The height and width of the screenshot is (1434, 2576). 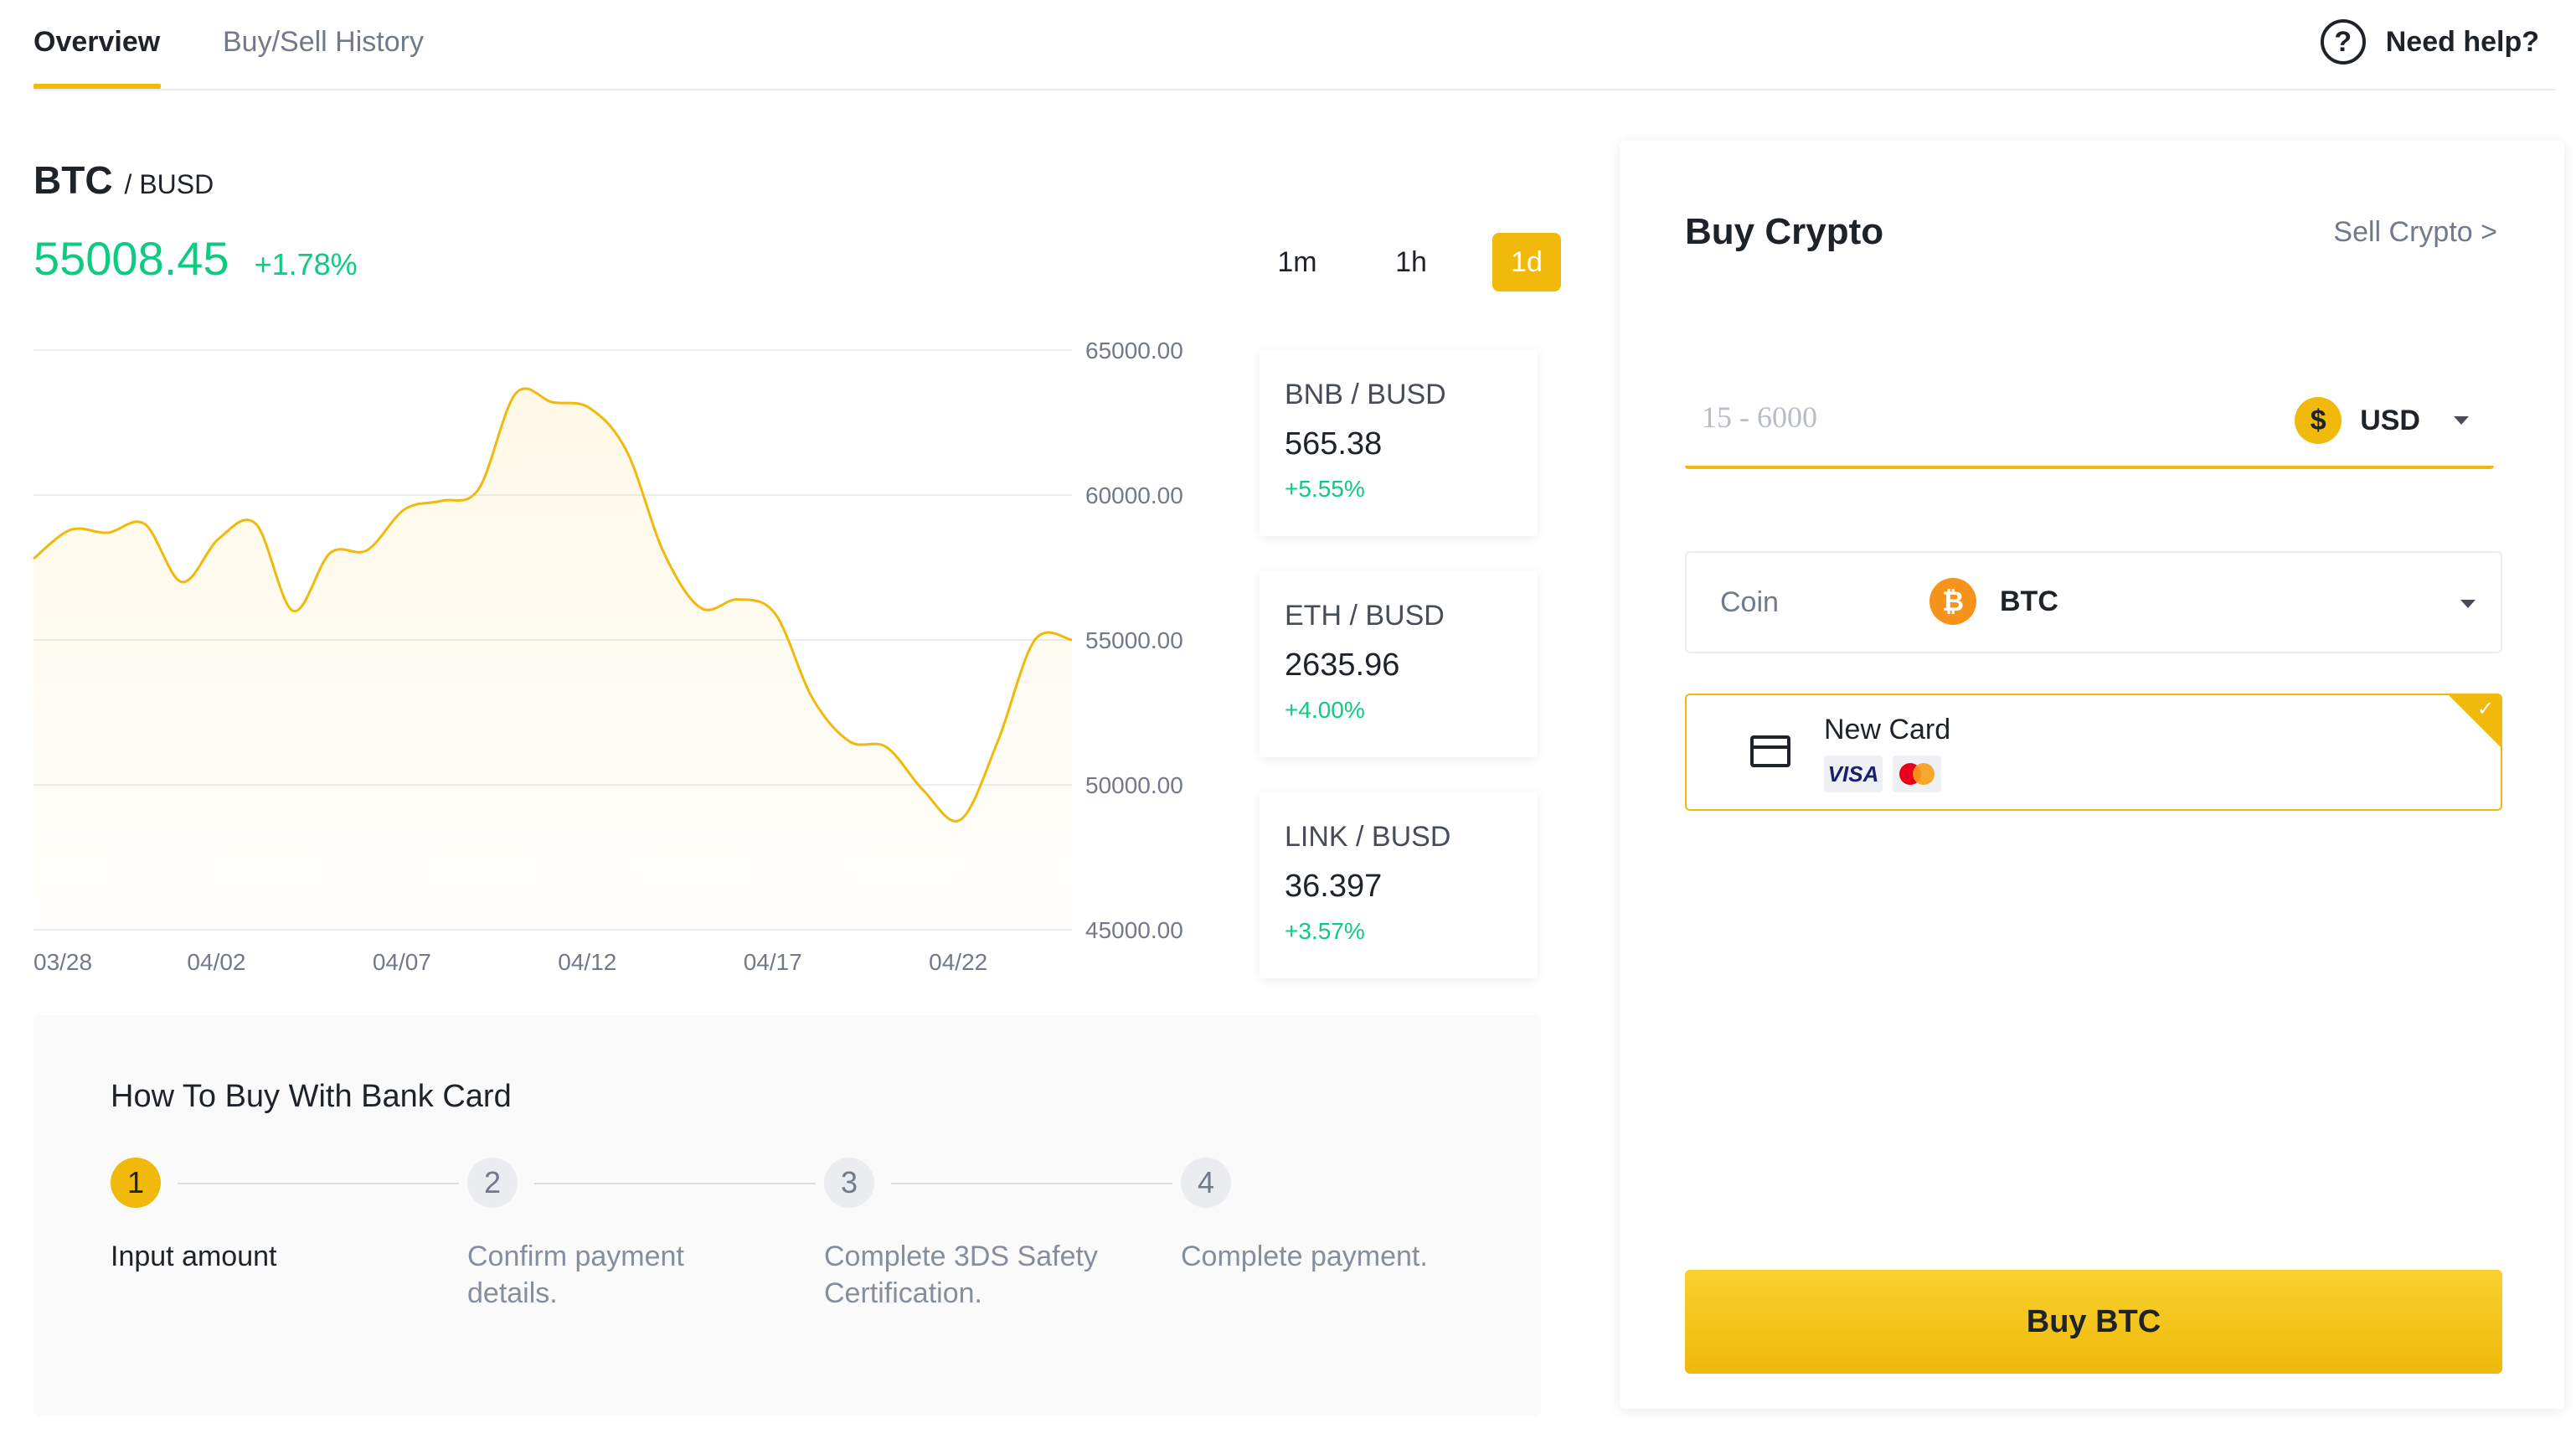 What do you see at coordinates (1134, 930) in the screenshot?
I see `y-tick-label: 45000.00` at bounding box center [1134, 930].